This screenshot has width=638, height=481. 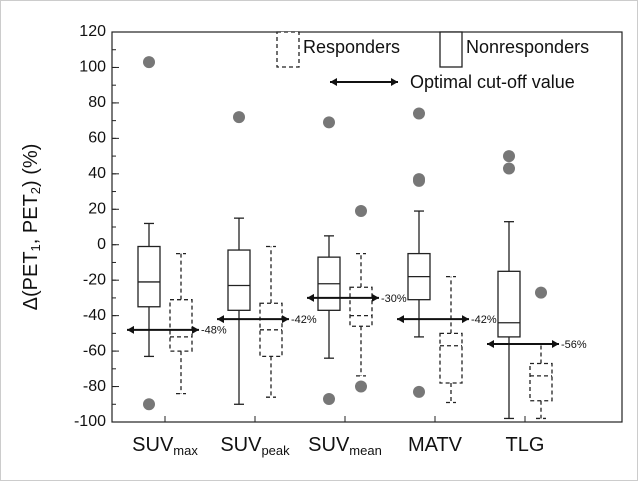 I want to click on y-label-part: ) (%), so click(x=31, y=165).